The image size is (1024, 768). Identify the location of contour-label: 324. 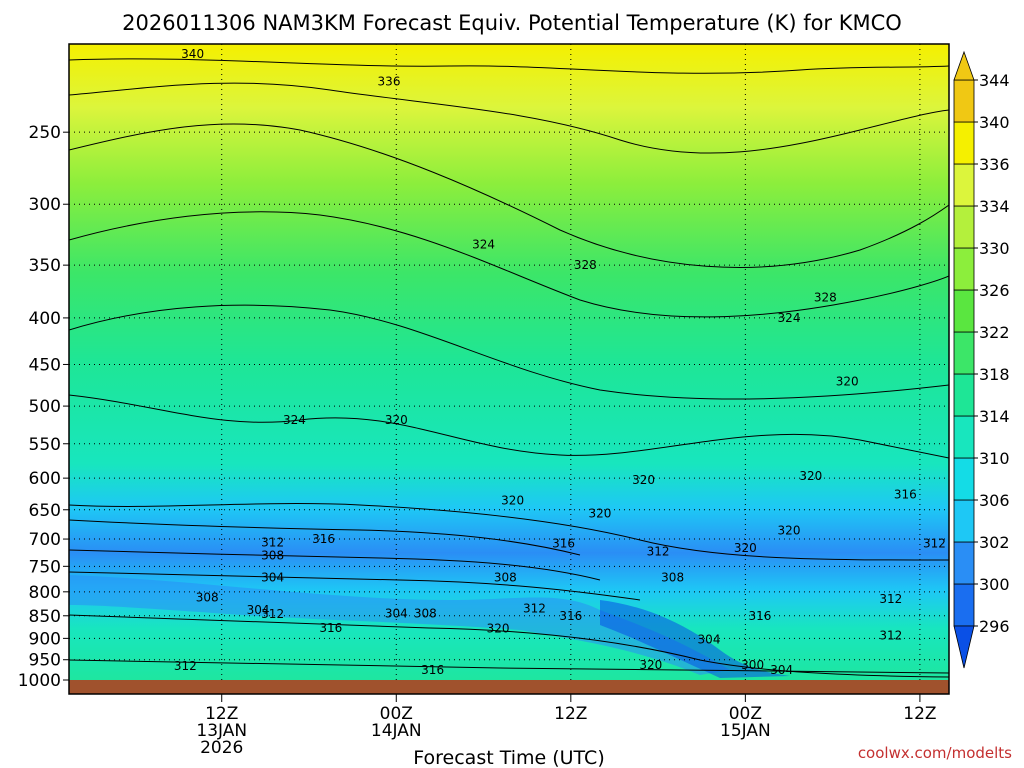
(483, 244).